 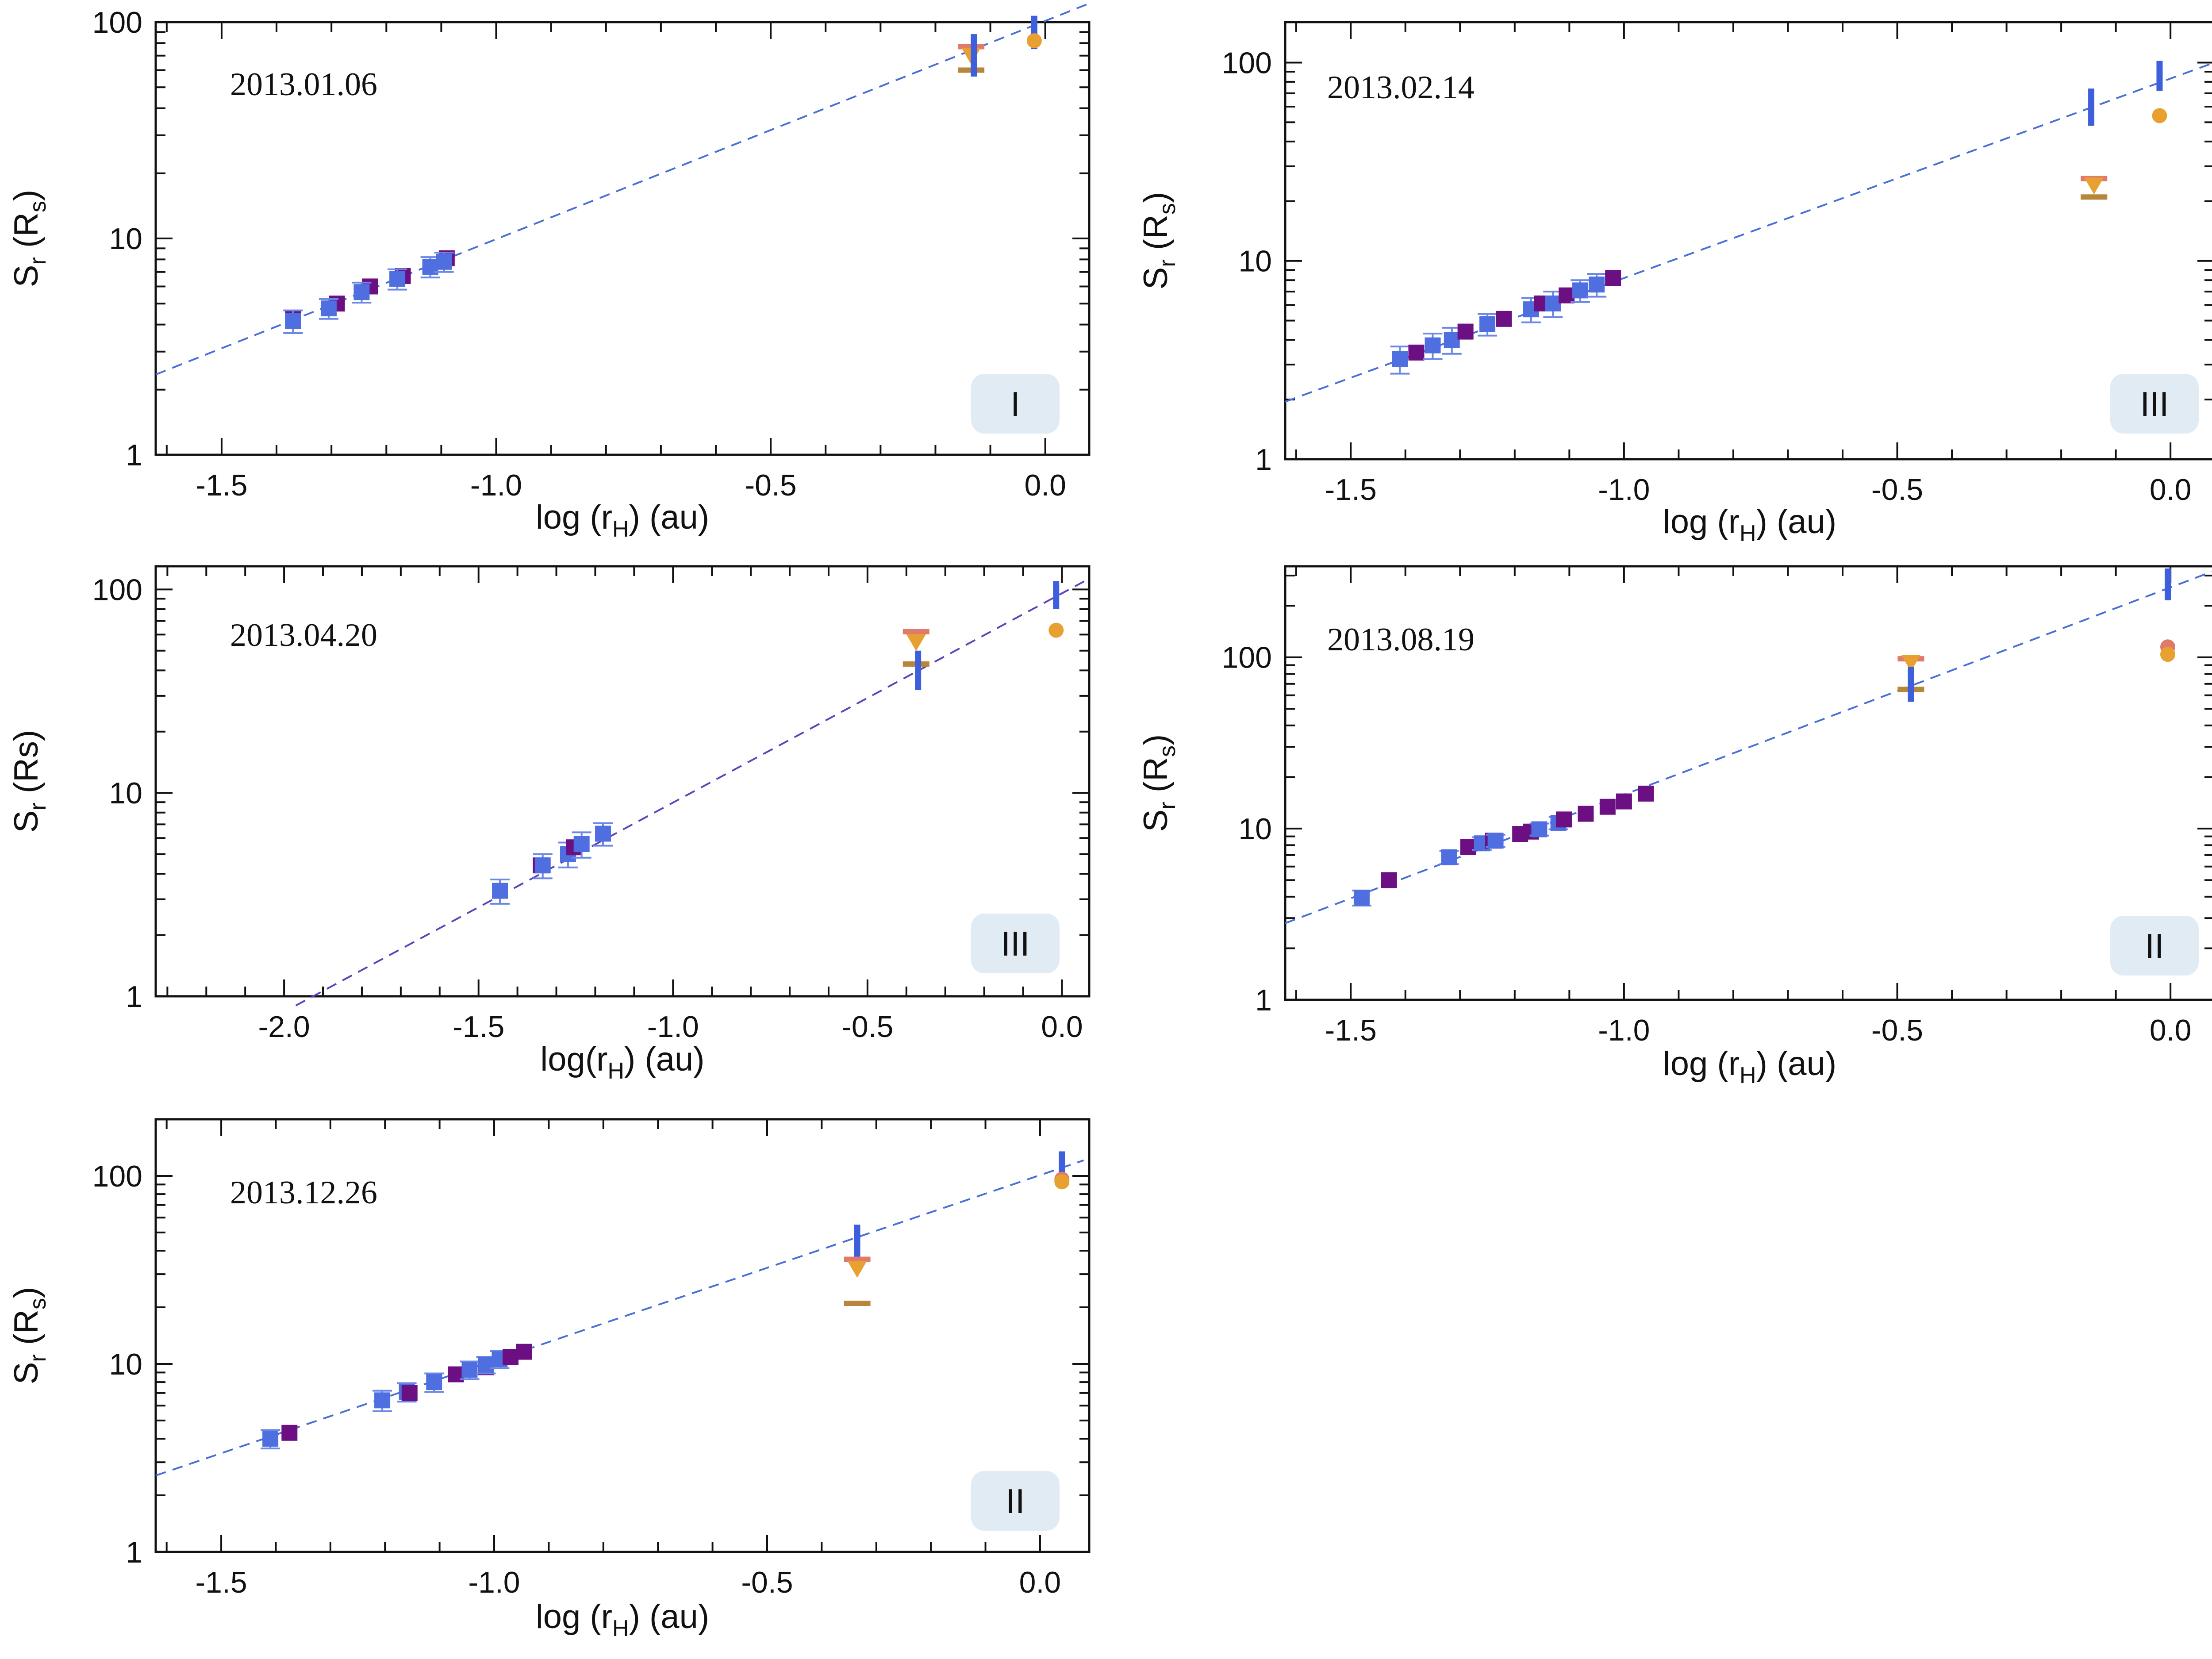 I want to click on date-label: 2013.02.14, so click(x=1401, y=88).